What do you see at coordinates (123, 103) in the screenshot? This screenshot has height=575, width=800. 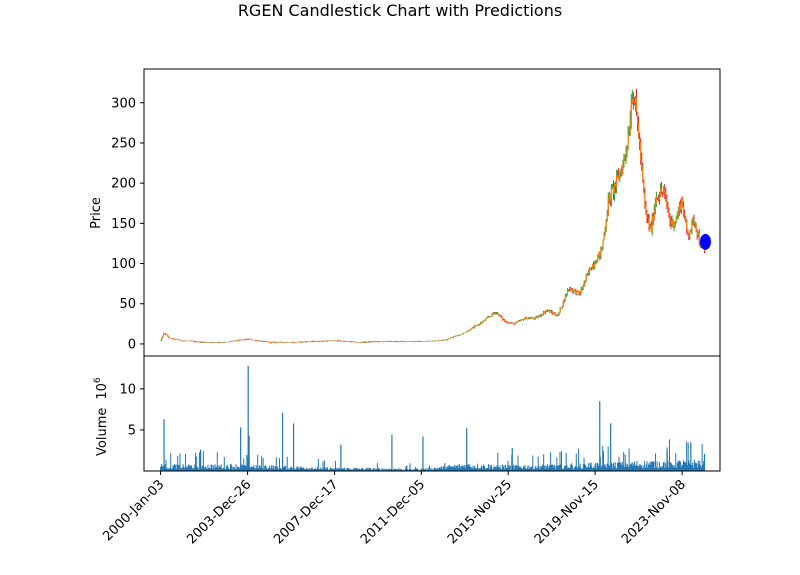 I see `price-y-tick-label: 300` at bounding box center [123, 103].